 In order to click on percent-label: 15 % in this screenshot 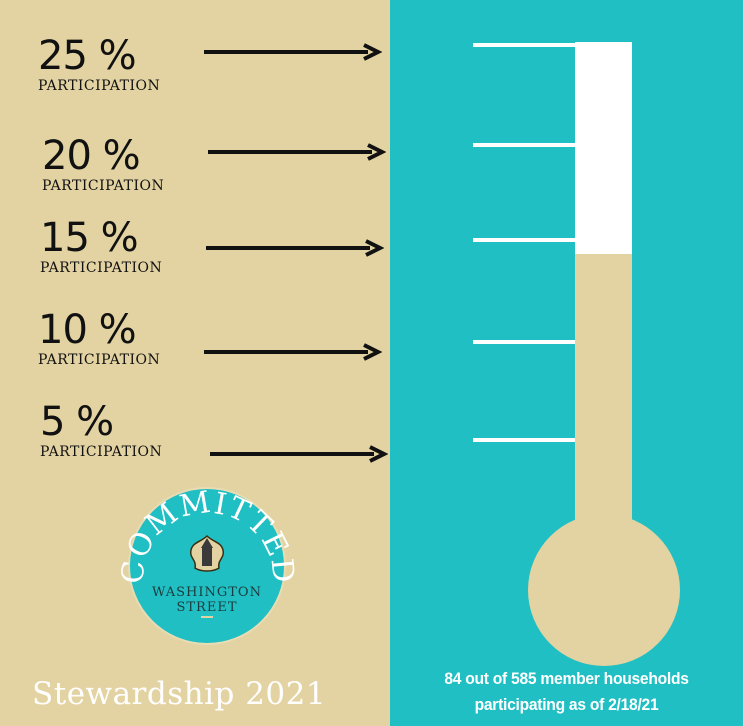, I will do `click(89, 238)`.